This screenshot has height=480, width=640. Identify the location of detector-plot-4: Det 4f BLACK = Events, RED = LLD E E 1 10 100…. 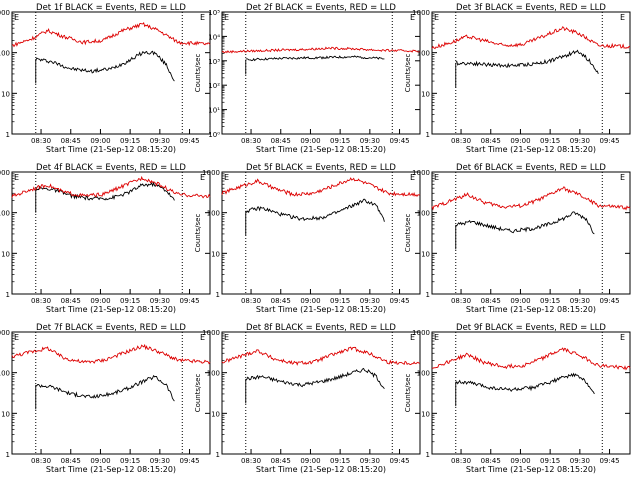
(105, 238).